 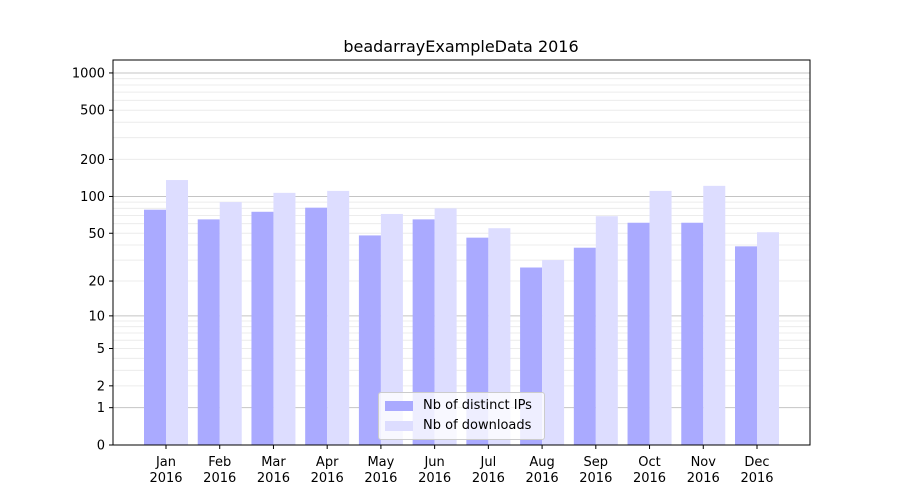 What do you see at coordinates (273, 462) in the screenshot?
I see `x-tick-label-month: Mar` at bounding box center [273, 462].